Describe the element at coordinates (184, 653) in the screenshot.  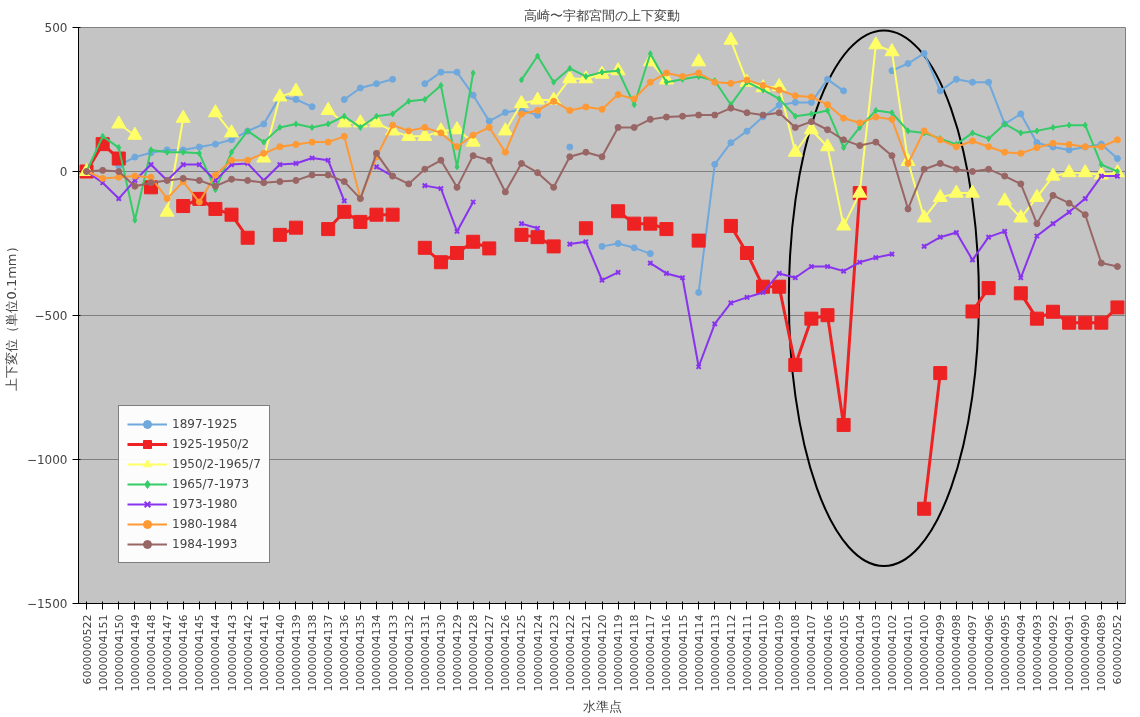
I see `x-tick-label: 10000004146` at that location.